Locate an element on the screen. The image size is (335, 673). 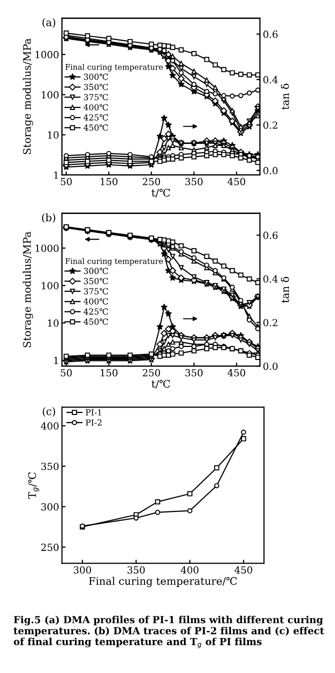
y-tick-label: 350 is located at coordinates (50, 466).